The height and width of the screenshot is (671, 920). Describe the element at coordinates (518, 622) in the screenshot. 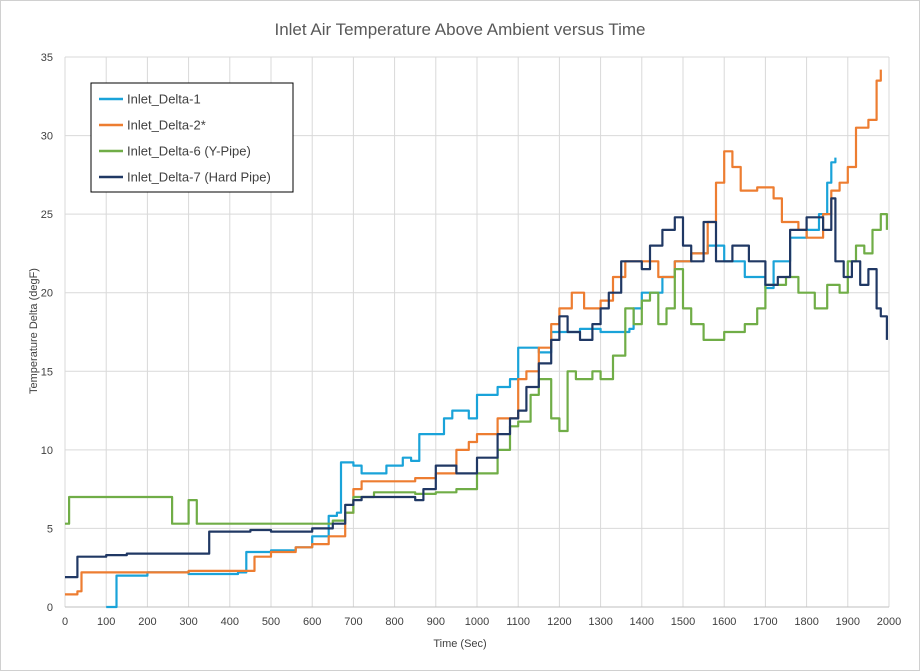

I see `x-tick-label: 1100` at that location.